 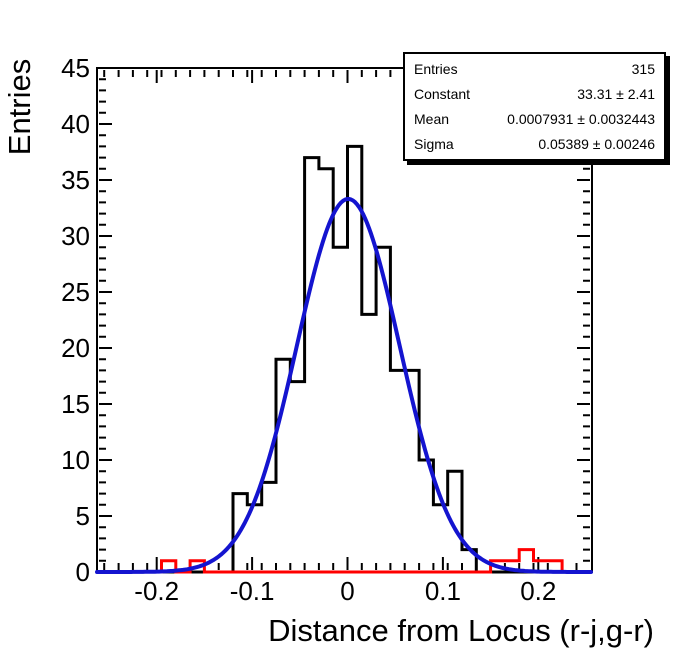 What do you see at coordinates (252, 591) in the screenshot?
I see `x-tick-label: -0.1` at bounding box center [252, 591].